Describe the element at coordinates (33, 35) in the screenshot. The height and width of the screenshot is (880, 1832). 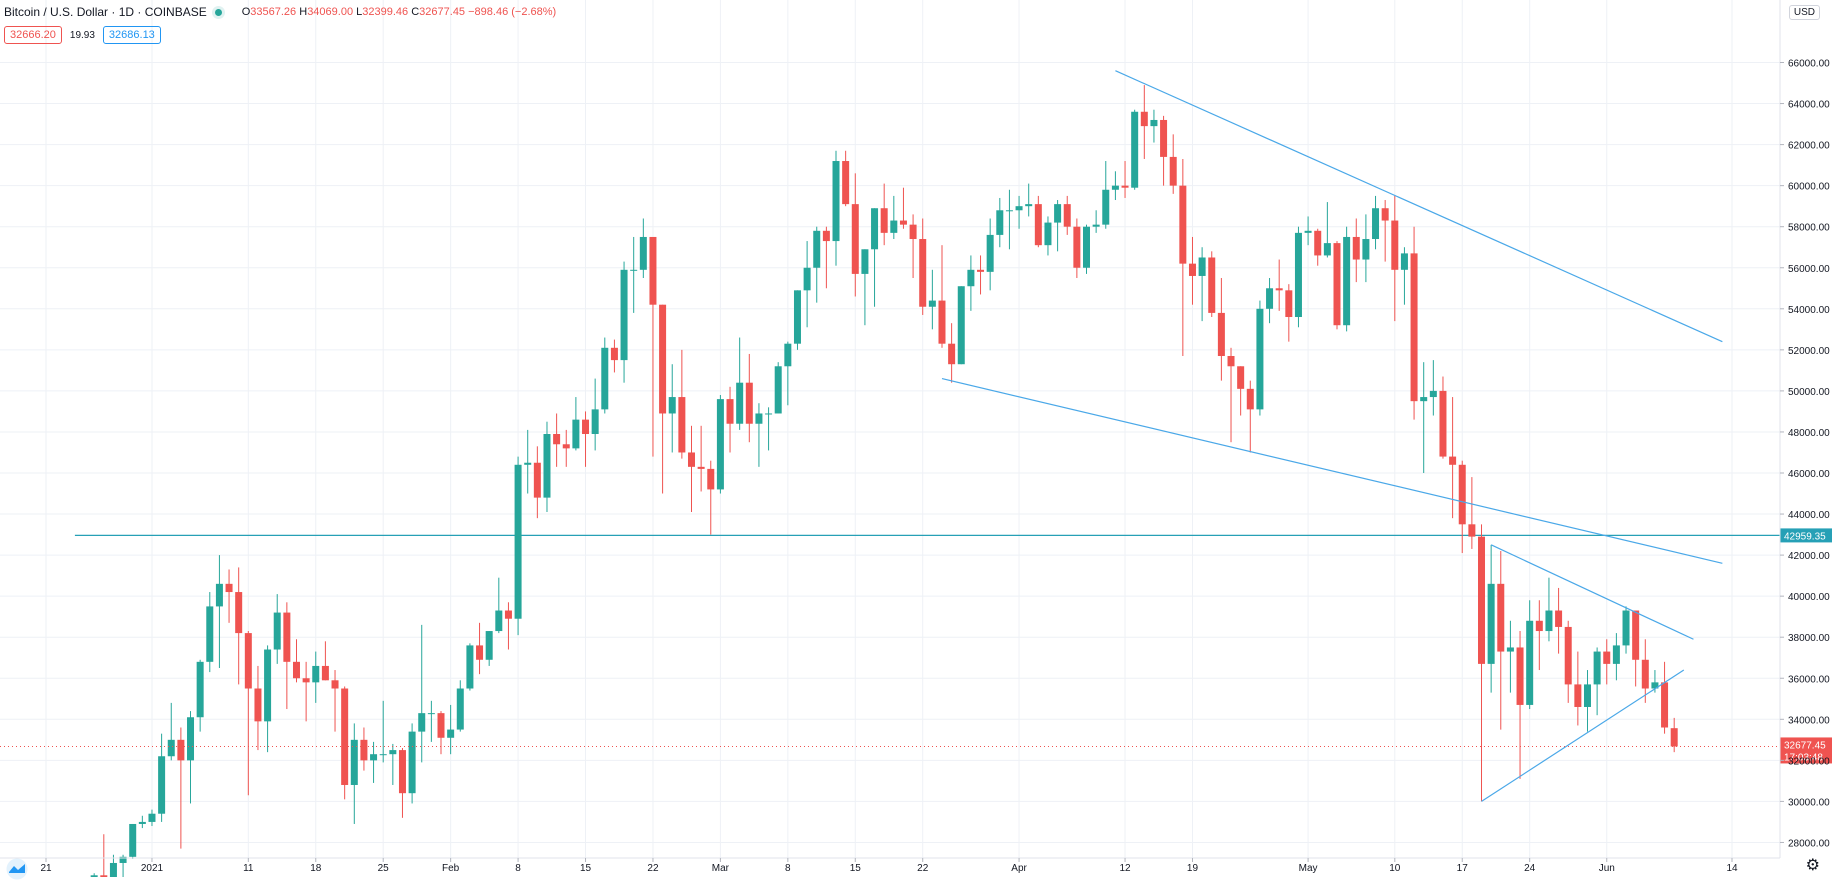
I see `sell-button: 32666.20` at that location.